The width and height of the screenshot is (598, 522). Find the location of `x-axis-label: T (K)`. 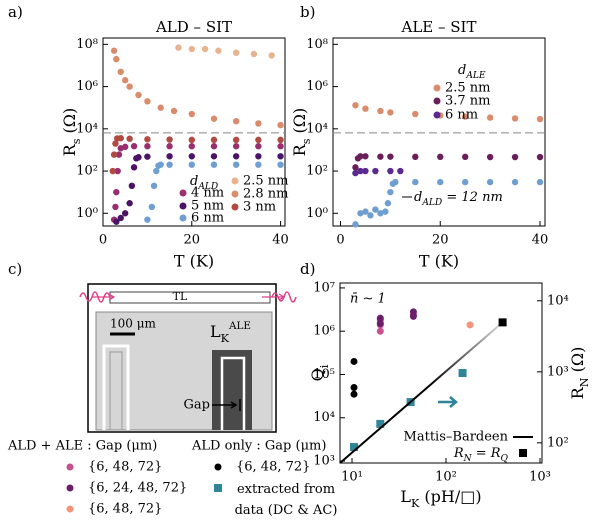

x-axis-label: T (K) is located at coordinates (439, 261).